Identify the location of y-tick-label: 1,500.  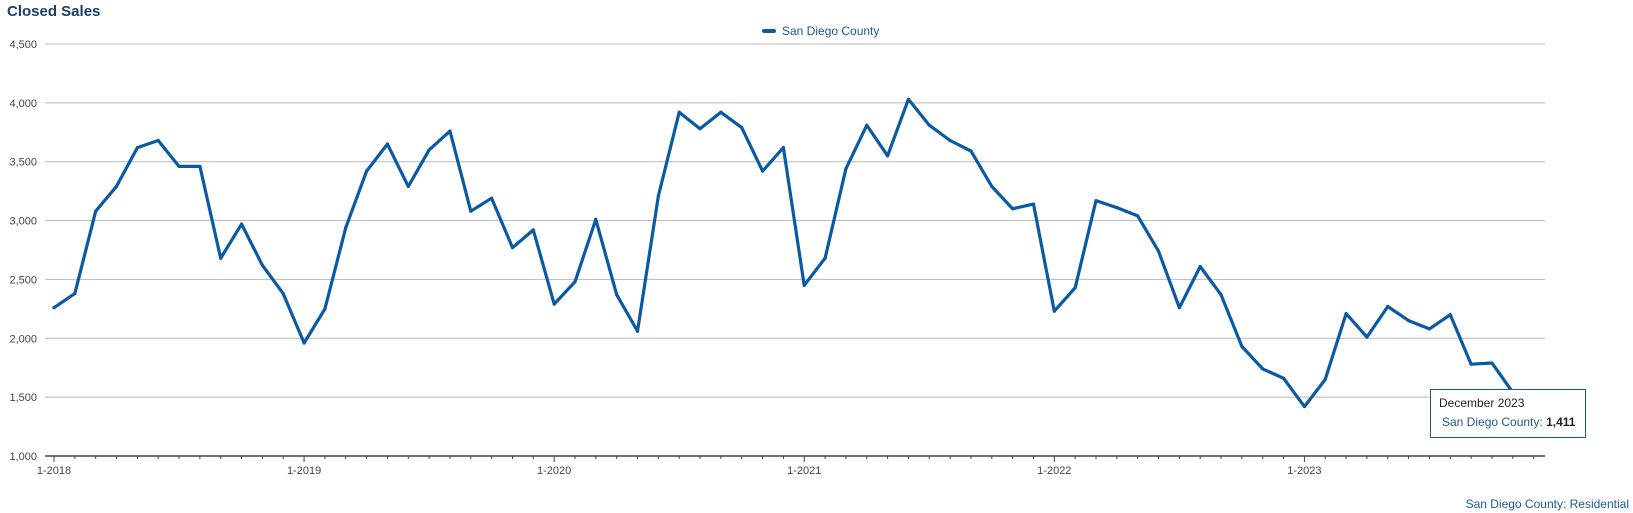
(23, 398).